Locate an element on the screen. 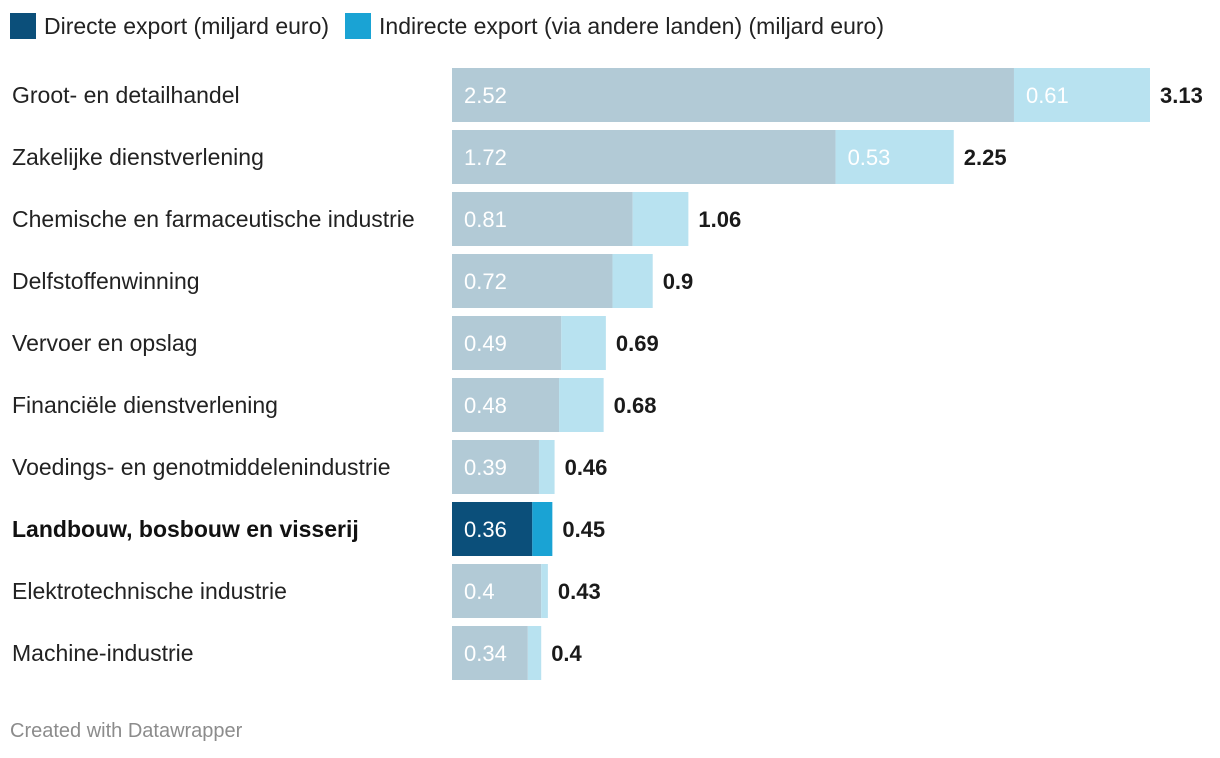 The width and height of the screenshot is (1220, 758). value-label-indirect-groot-en-detailhandel: 0.61 is located at coordinates (1047, 95).